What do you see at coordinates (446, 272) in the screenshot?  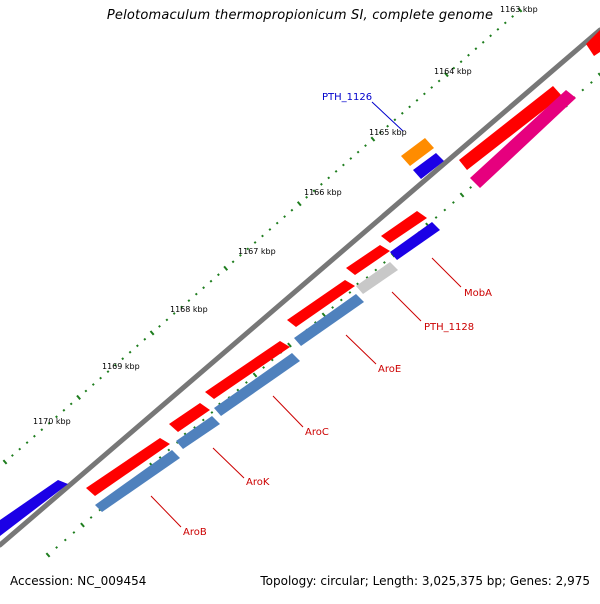 I see `leader-moba` at bounding box center [446, 272].